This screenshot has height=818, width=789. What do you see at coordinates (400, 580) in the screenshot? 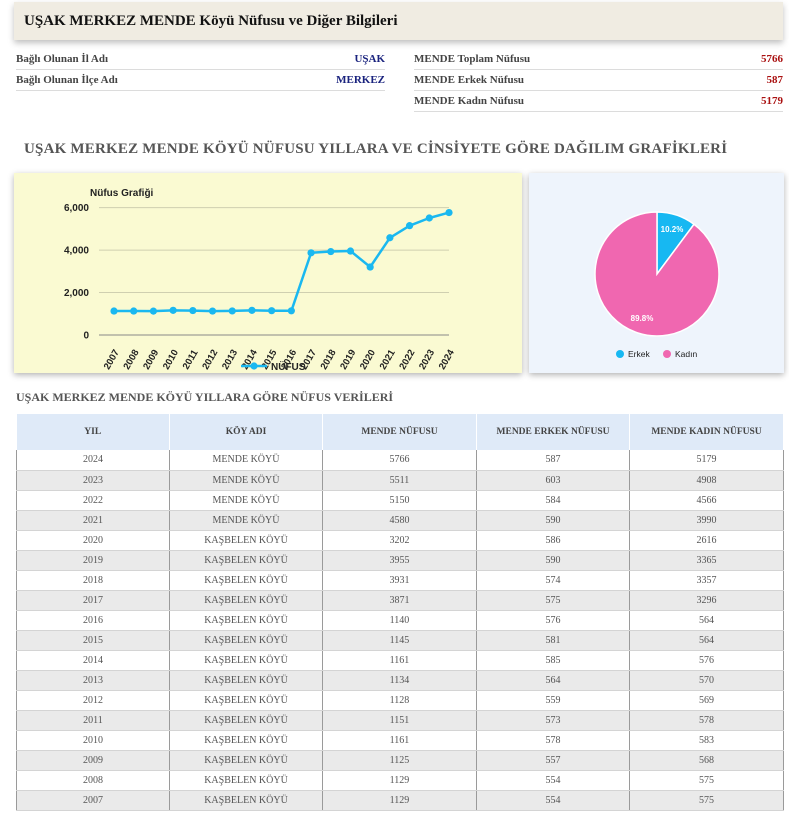
I see `table-row: 2018 KAŞBELEN KÖYÜ 3931 574 3357` at bounding box center [400, 580].